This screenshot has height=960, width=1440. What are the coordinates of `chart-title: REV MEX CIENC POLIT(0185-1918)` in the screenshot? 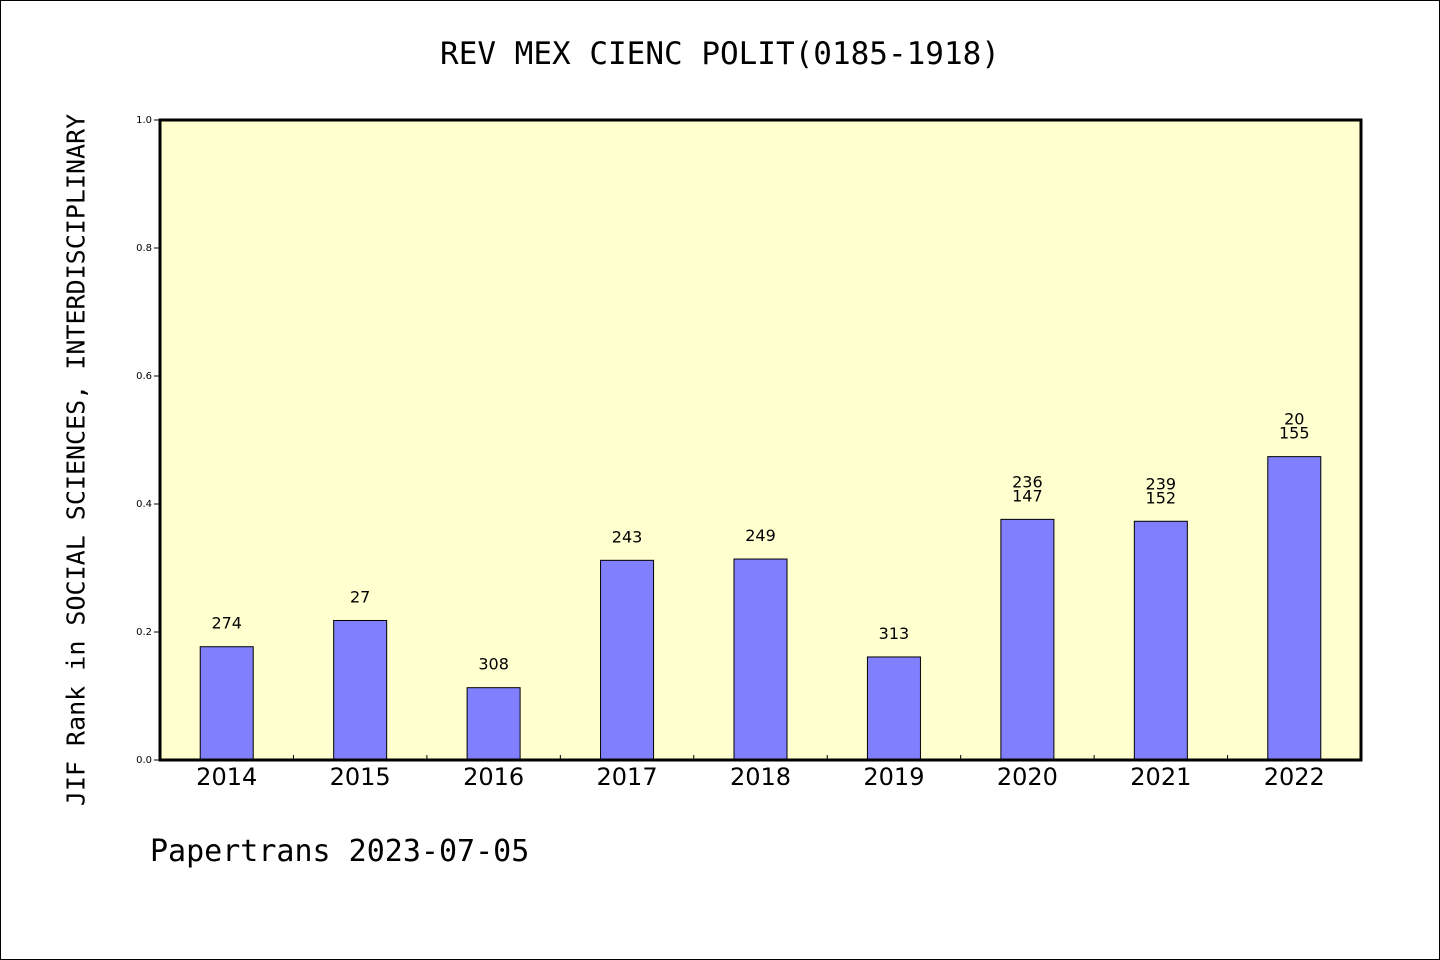 It's located at (720, 54).